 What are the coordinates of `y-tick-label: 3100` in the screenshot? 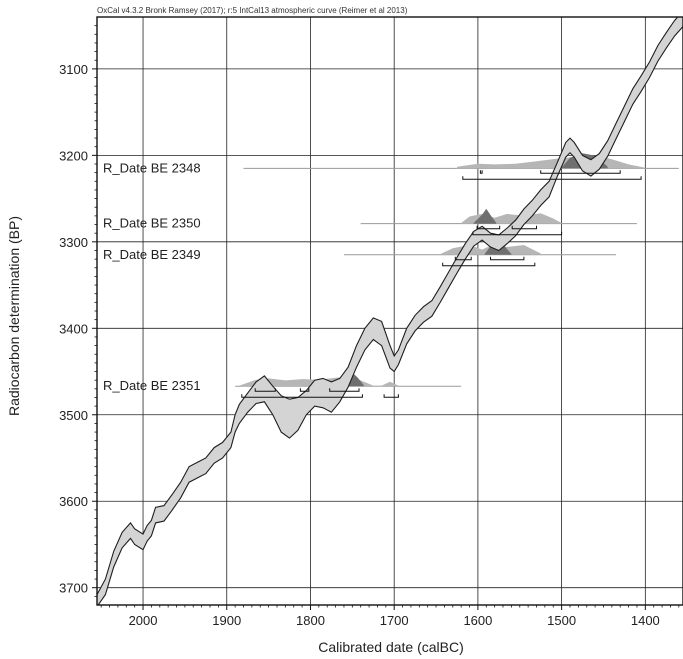 It's located at (73, 69).